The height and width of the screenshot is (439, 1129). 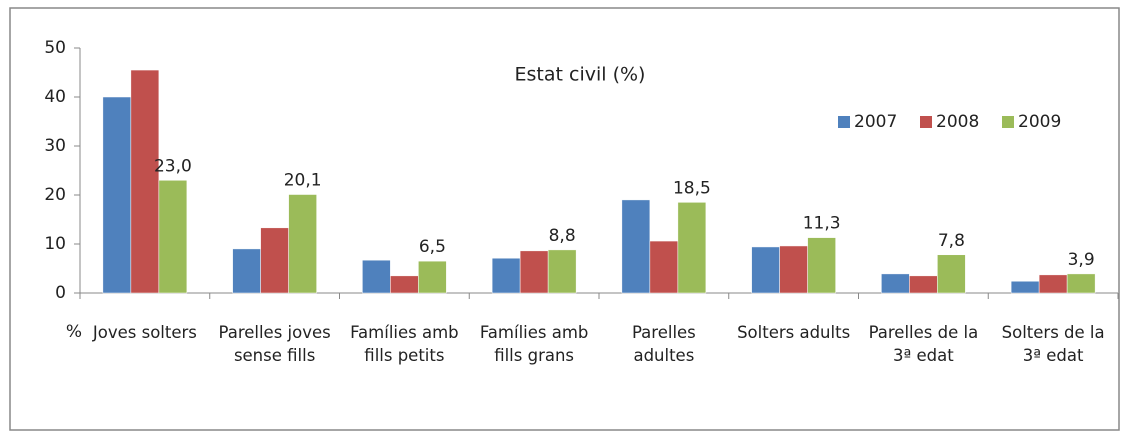 What do you see at coordinates (957, 122) in the screenshot?
I see `legend-label: 2008` at bounding box center [957, 122].